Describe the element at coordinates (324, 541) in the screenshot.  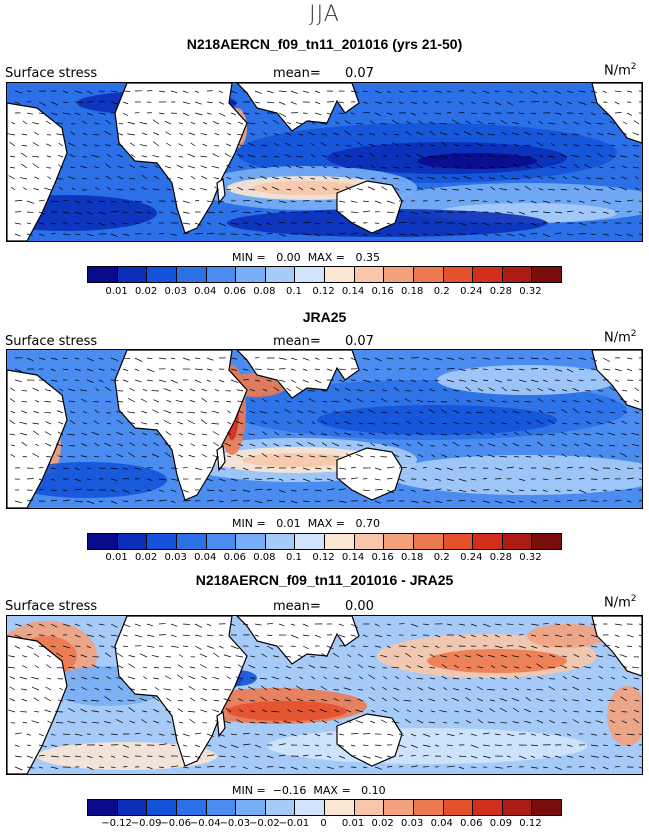
I see `panel2-colorbar` at that location.